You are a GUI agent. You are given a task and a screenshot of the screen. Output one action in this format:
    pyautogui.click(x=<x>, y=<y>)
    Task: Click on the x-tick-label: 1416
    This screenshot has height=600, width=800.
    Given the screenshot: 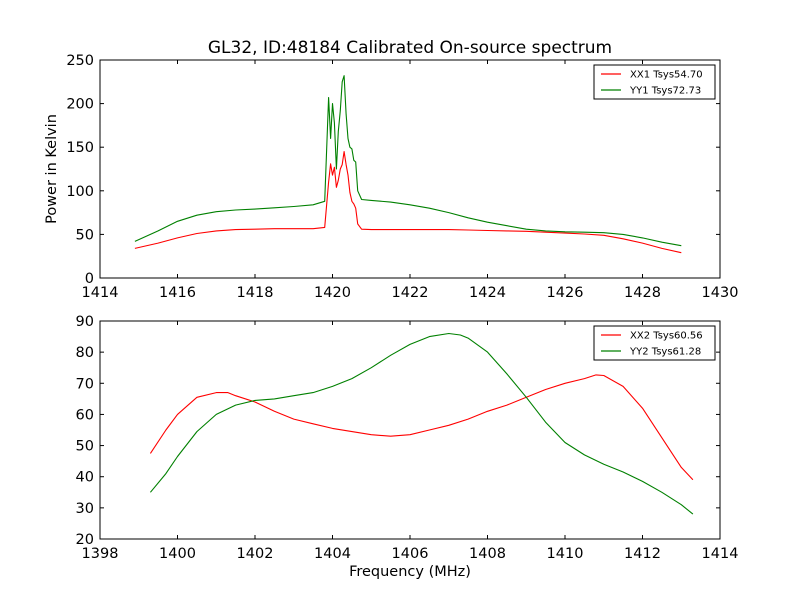 What is the action you would take?
    pyautogui.click(x=177, y=293)
    